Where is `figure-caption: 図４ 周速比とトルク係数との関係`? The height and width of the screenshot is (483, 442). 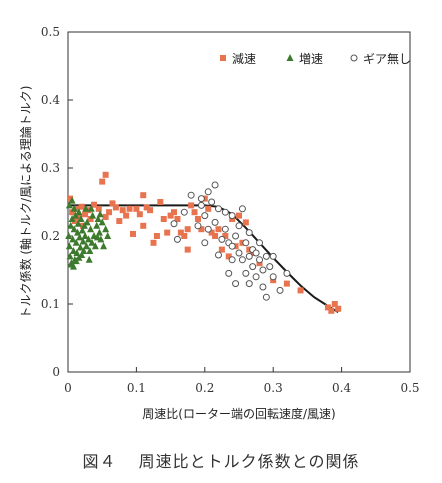 figure-caption: 図４ 周速比とトルク係数との関係 is located at coordinates (221, 460).